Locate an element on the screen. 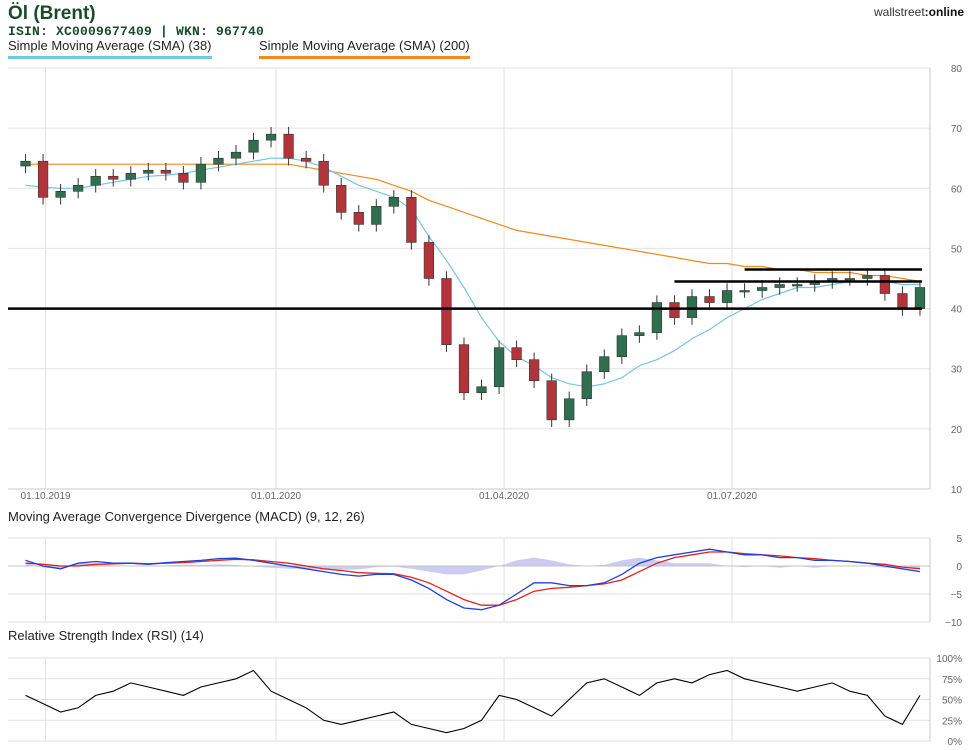 This screenshot has width=976, height=750. brand-logo: wallstreet:online is located at coordinates (919, 12).